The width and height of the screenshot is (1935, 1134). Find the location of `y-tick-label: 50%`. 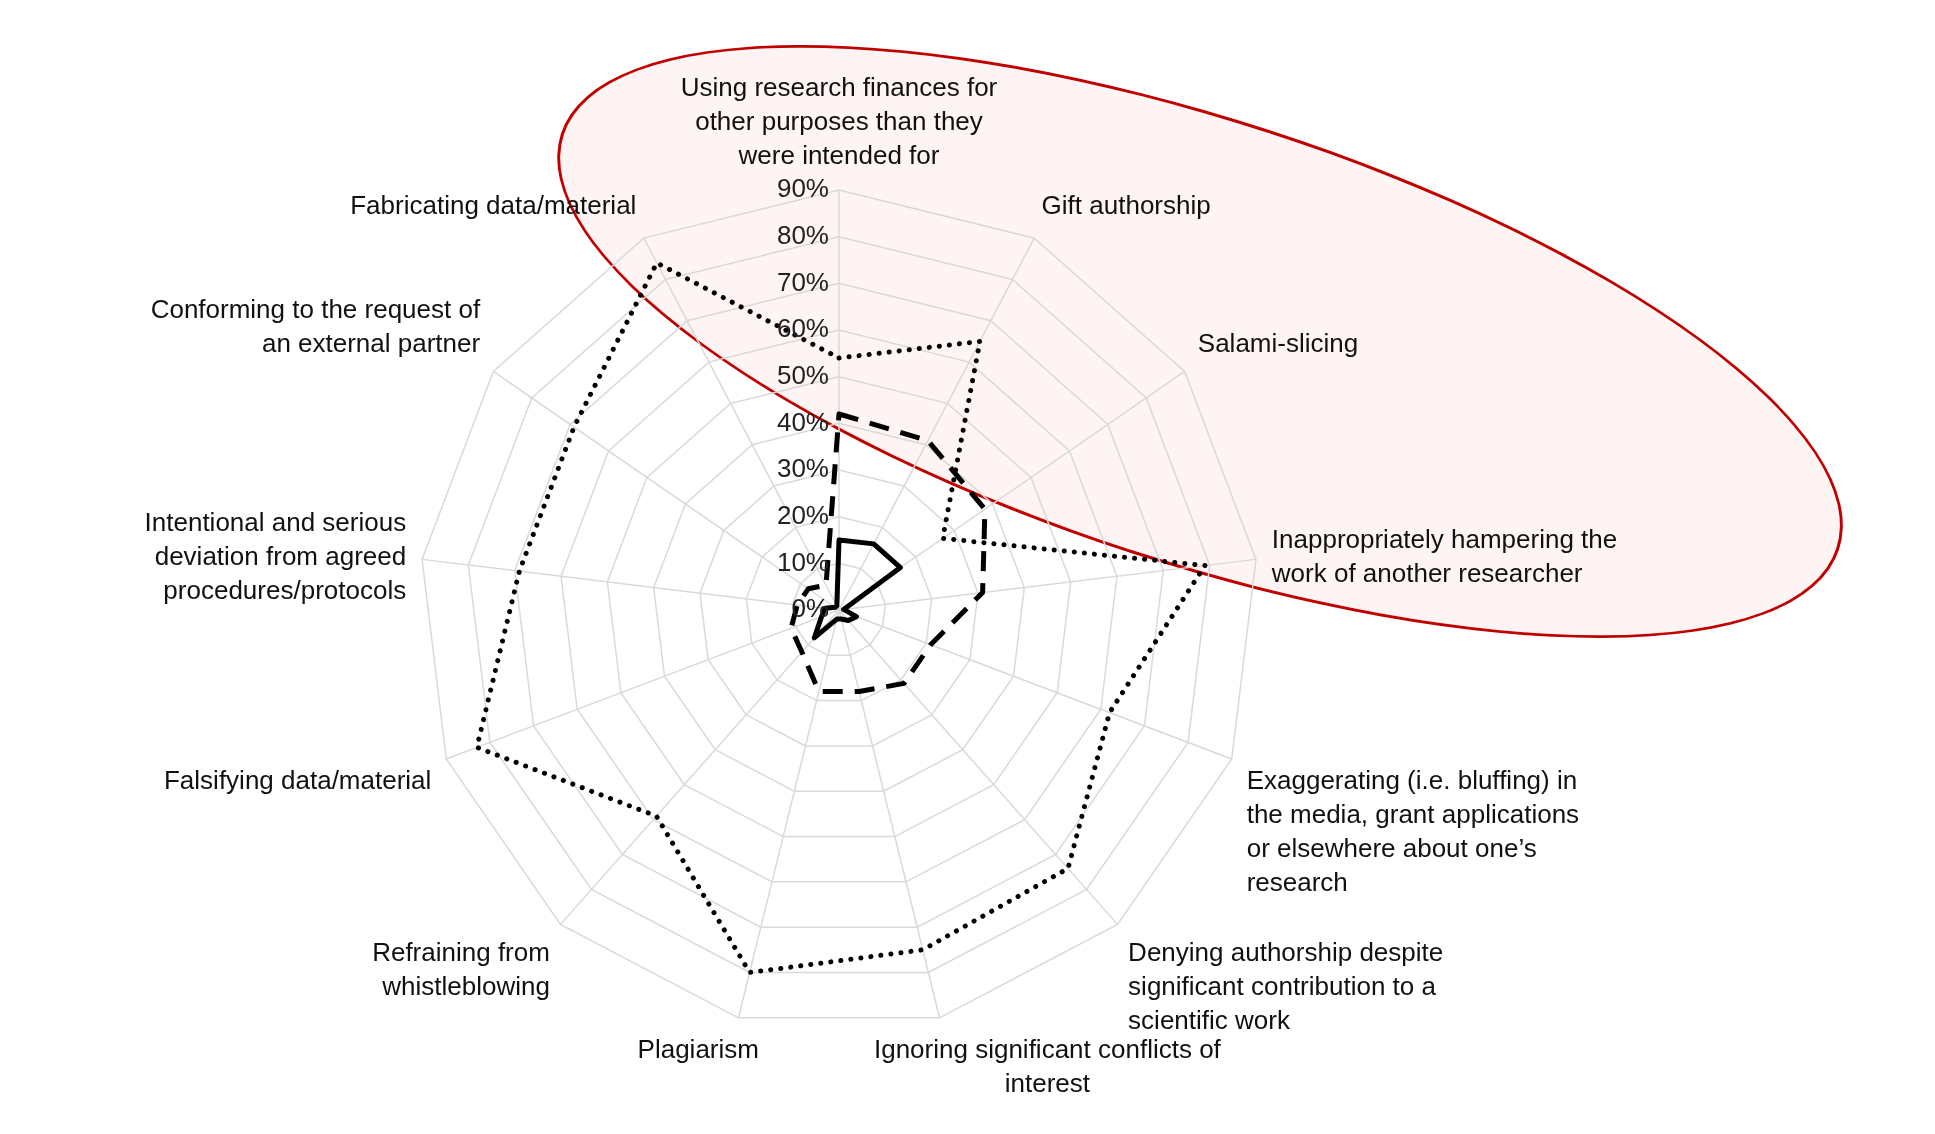

y-tick-label: 50% is located at coordinates (802, 374).